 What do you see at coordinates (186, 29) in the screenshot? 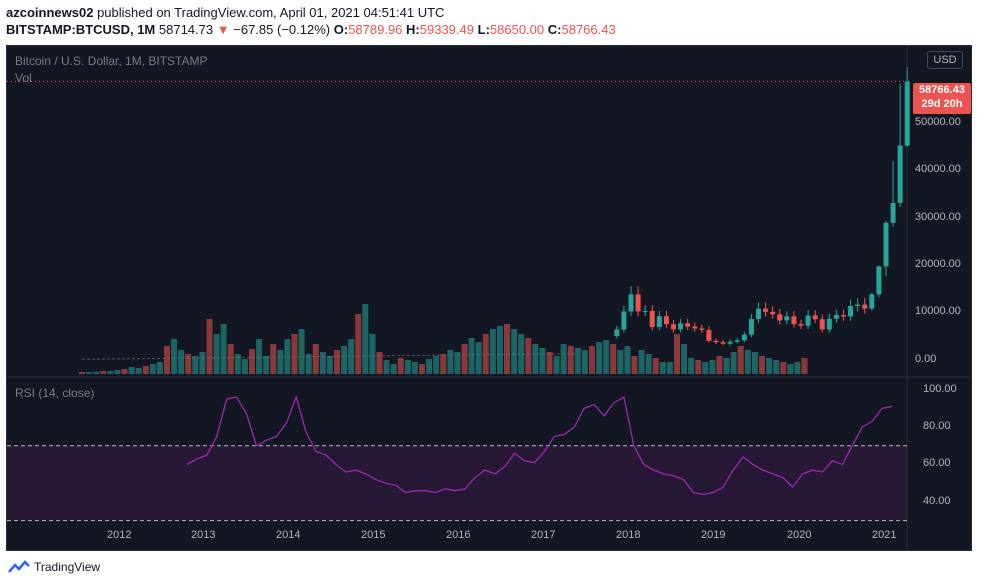
I see `last-price: 58714.73` at bounding box center [186, 29].